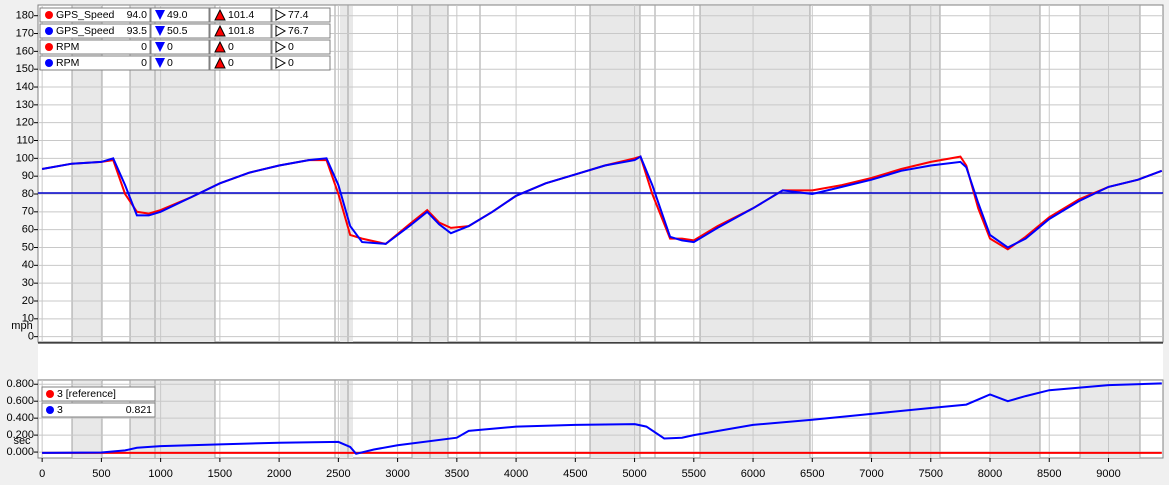 This screenshot has height=485, width=1169. Describe the element at coordinates (20, 452) in the screenshot. I see `y-tick-label: 0.000` at that location.